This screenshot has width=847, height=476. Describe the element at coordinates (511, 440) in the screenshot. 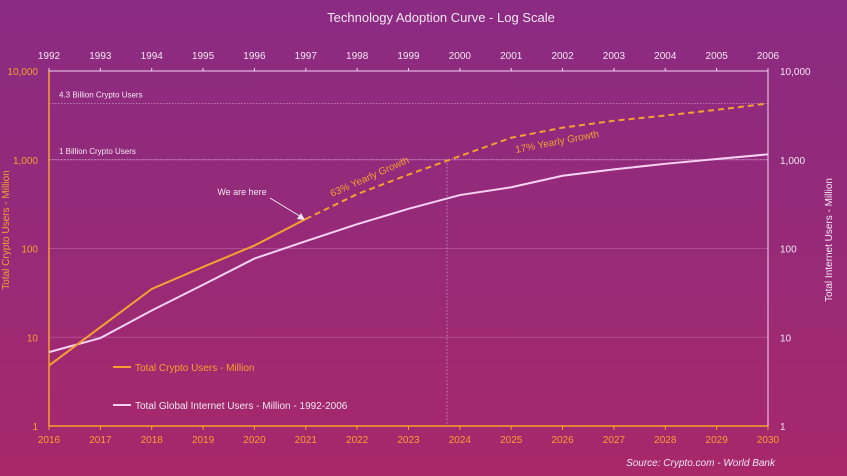

I see `x-tick-bottom: 2025` at that location.